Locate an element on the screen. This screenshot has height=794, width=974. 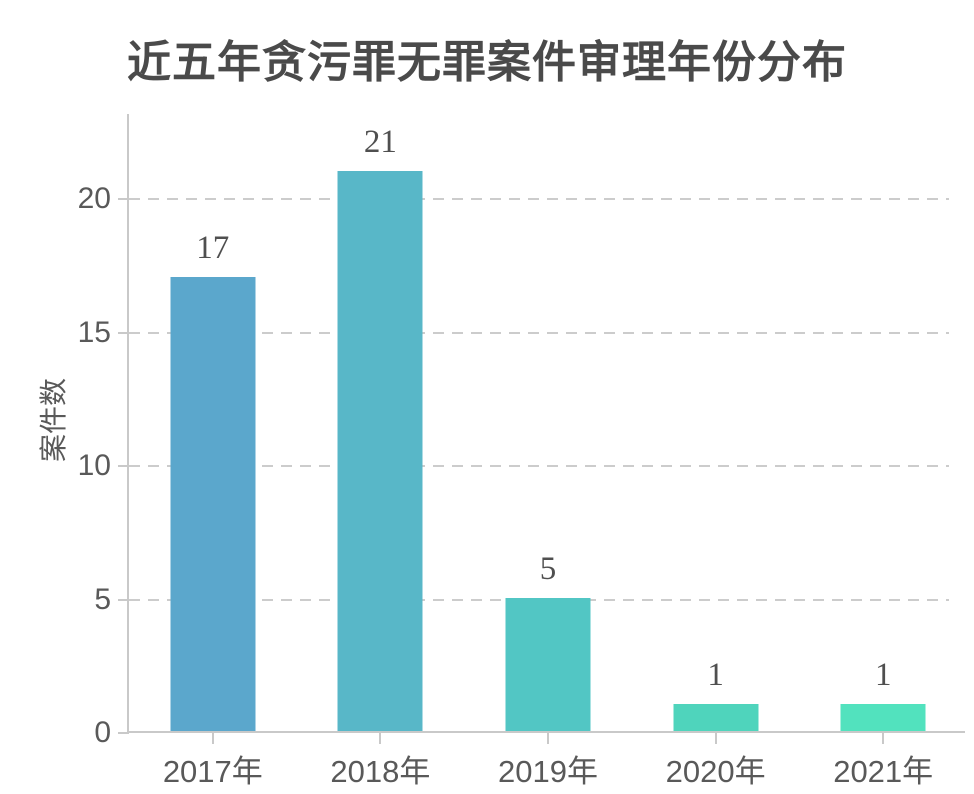
y-tick-label-15: 15 is located at coordinates (94, 332).